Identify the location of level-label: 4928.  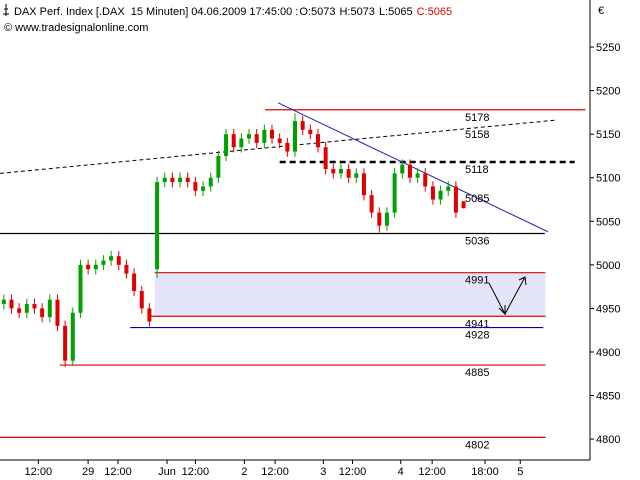
(477, 336).